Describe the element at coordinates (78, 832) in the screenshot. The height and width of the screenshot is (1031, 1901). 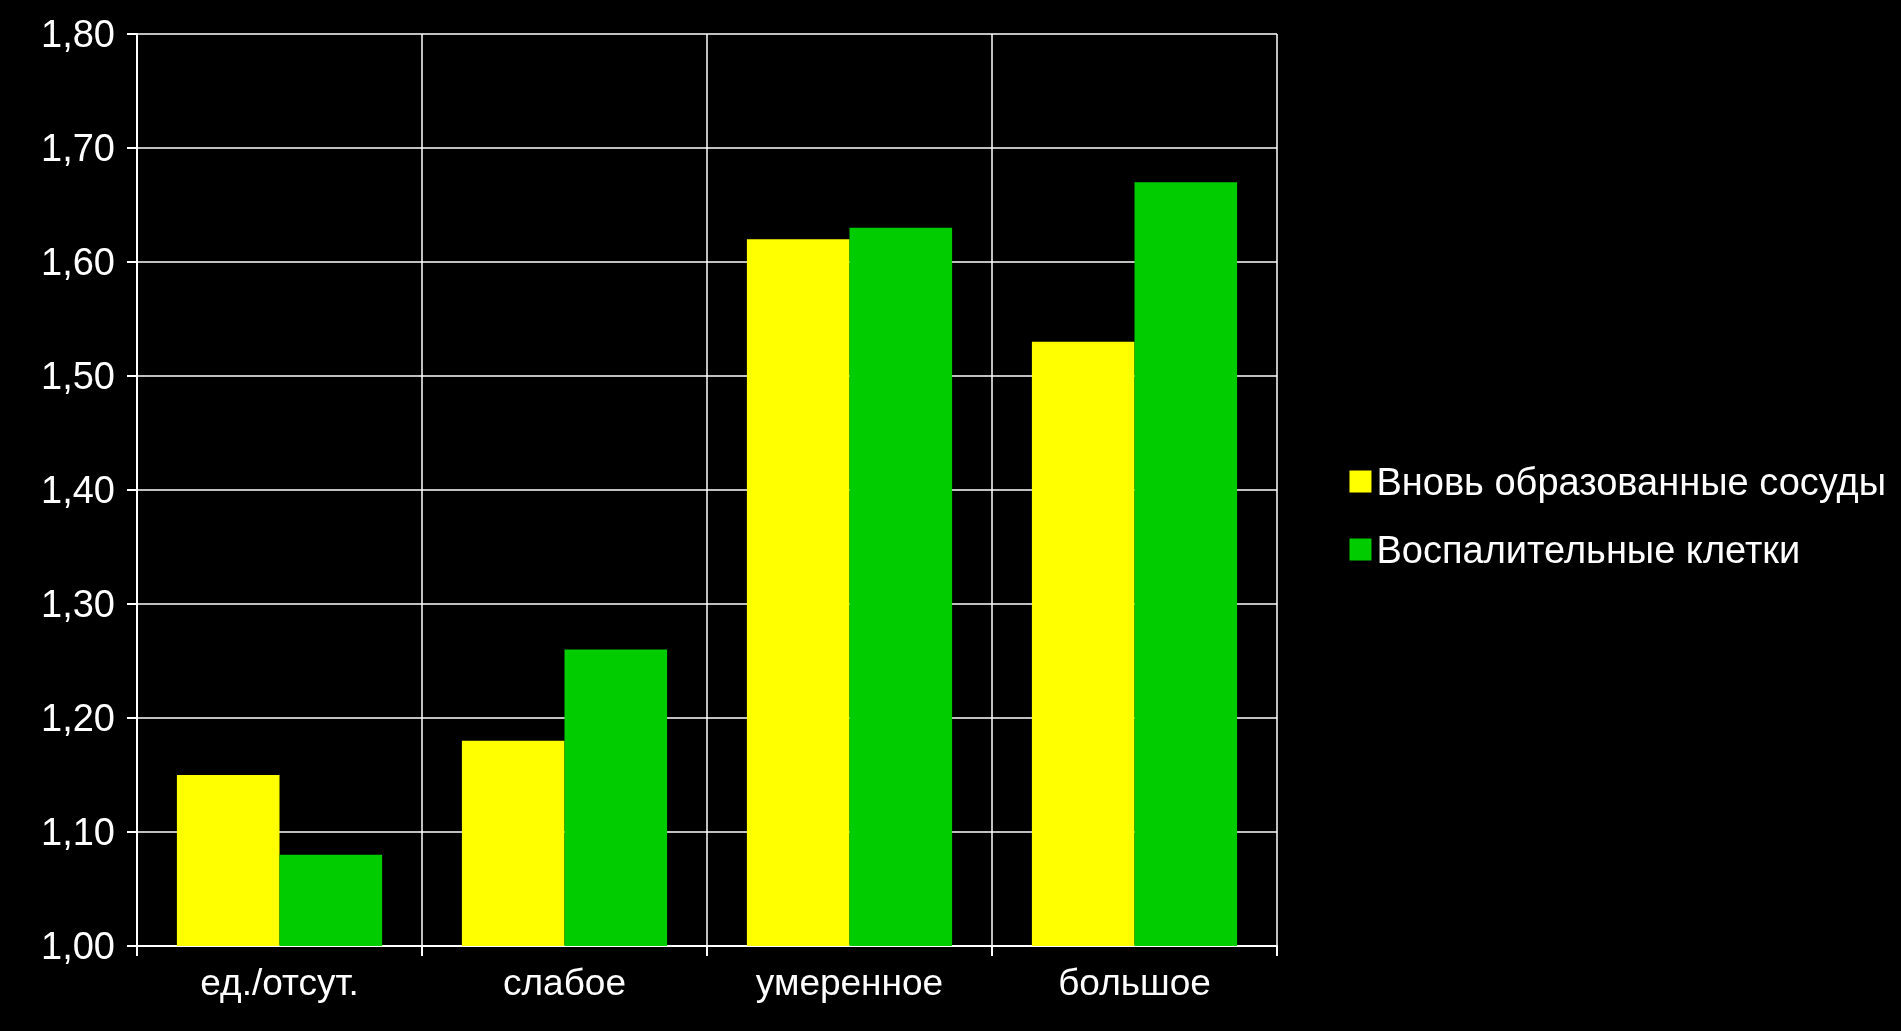
I see `y-tick-label: 1,10` at that location.